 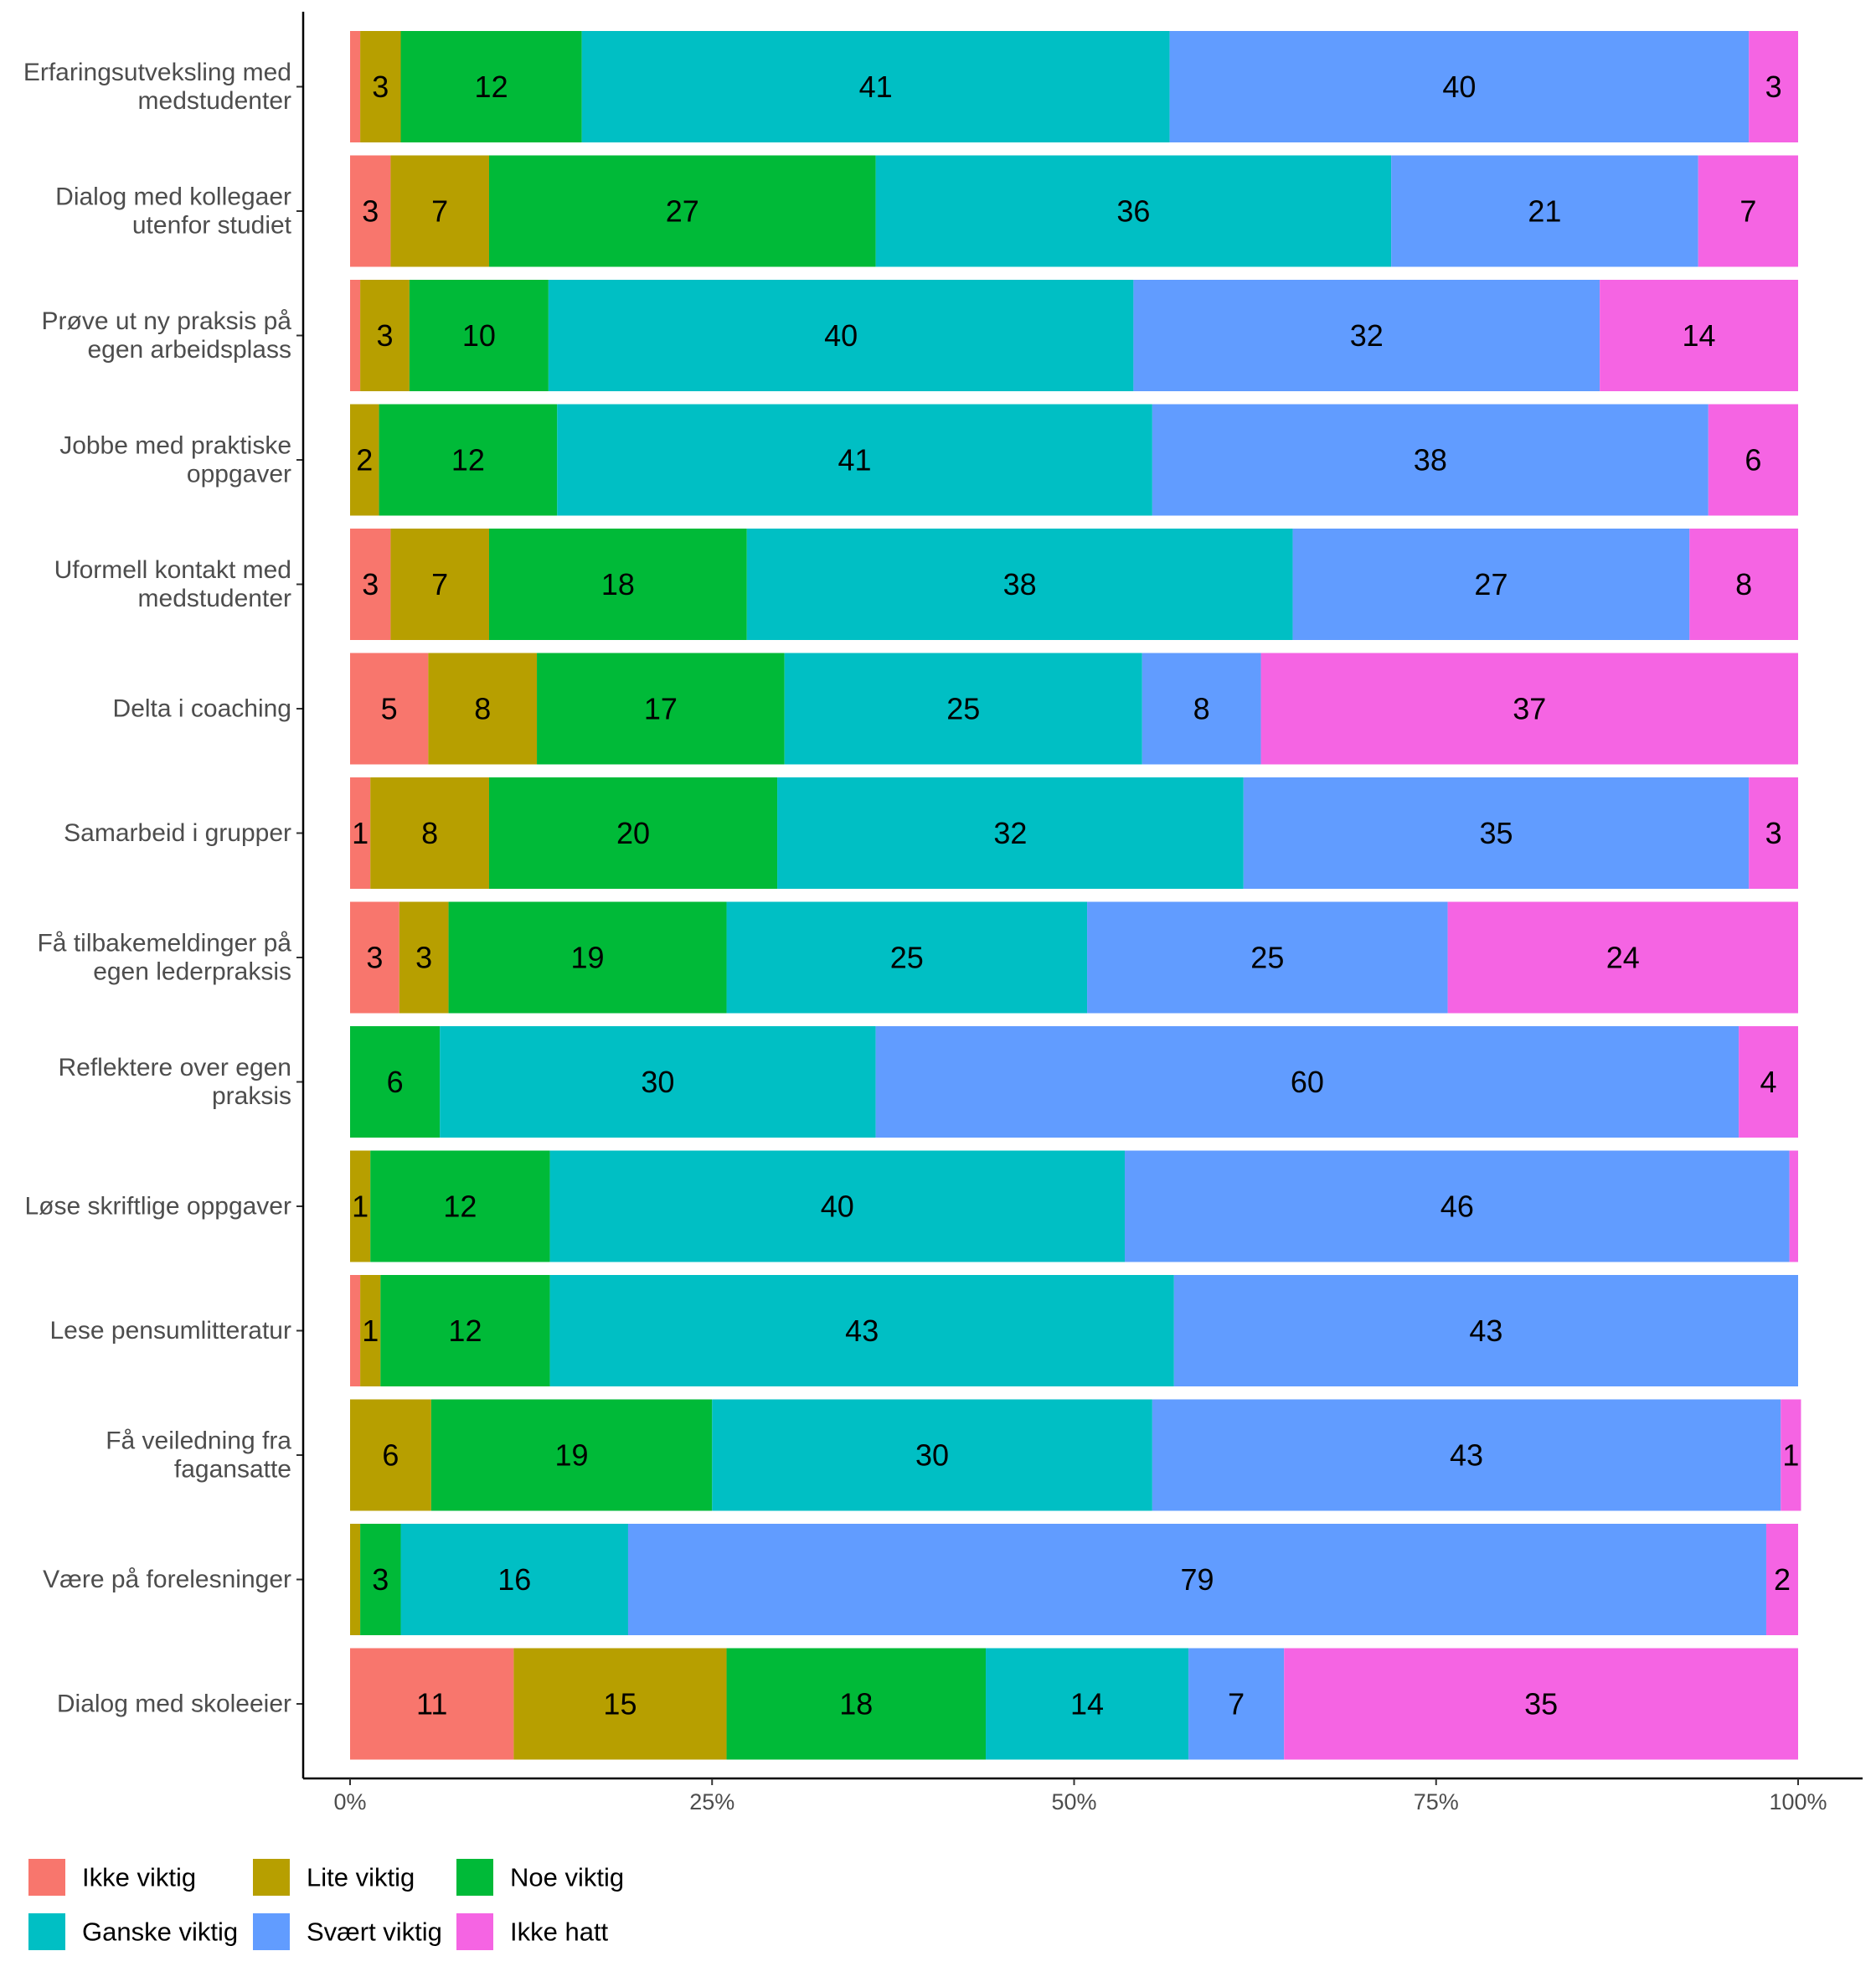 What do you see at coordinates (189, 350) in the screenshot?
I see `category-label: egen arbeidsplass` at bounding box center [189, 350].